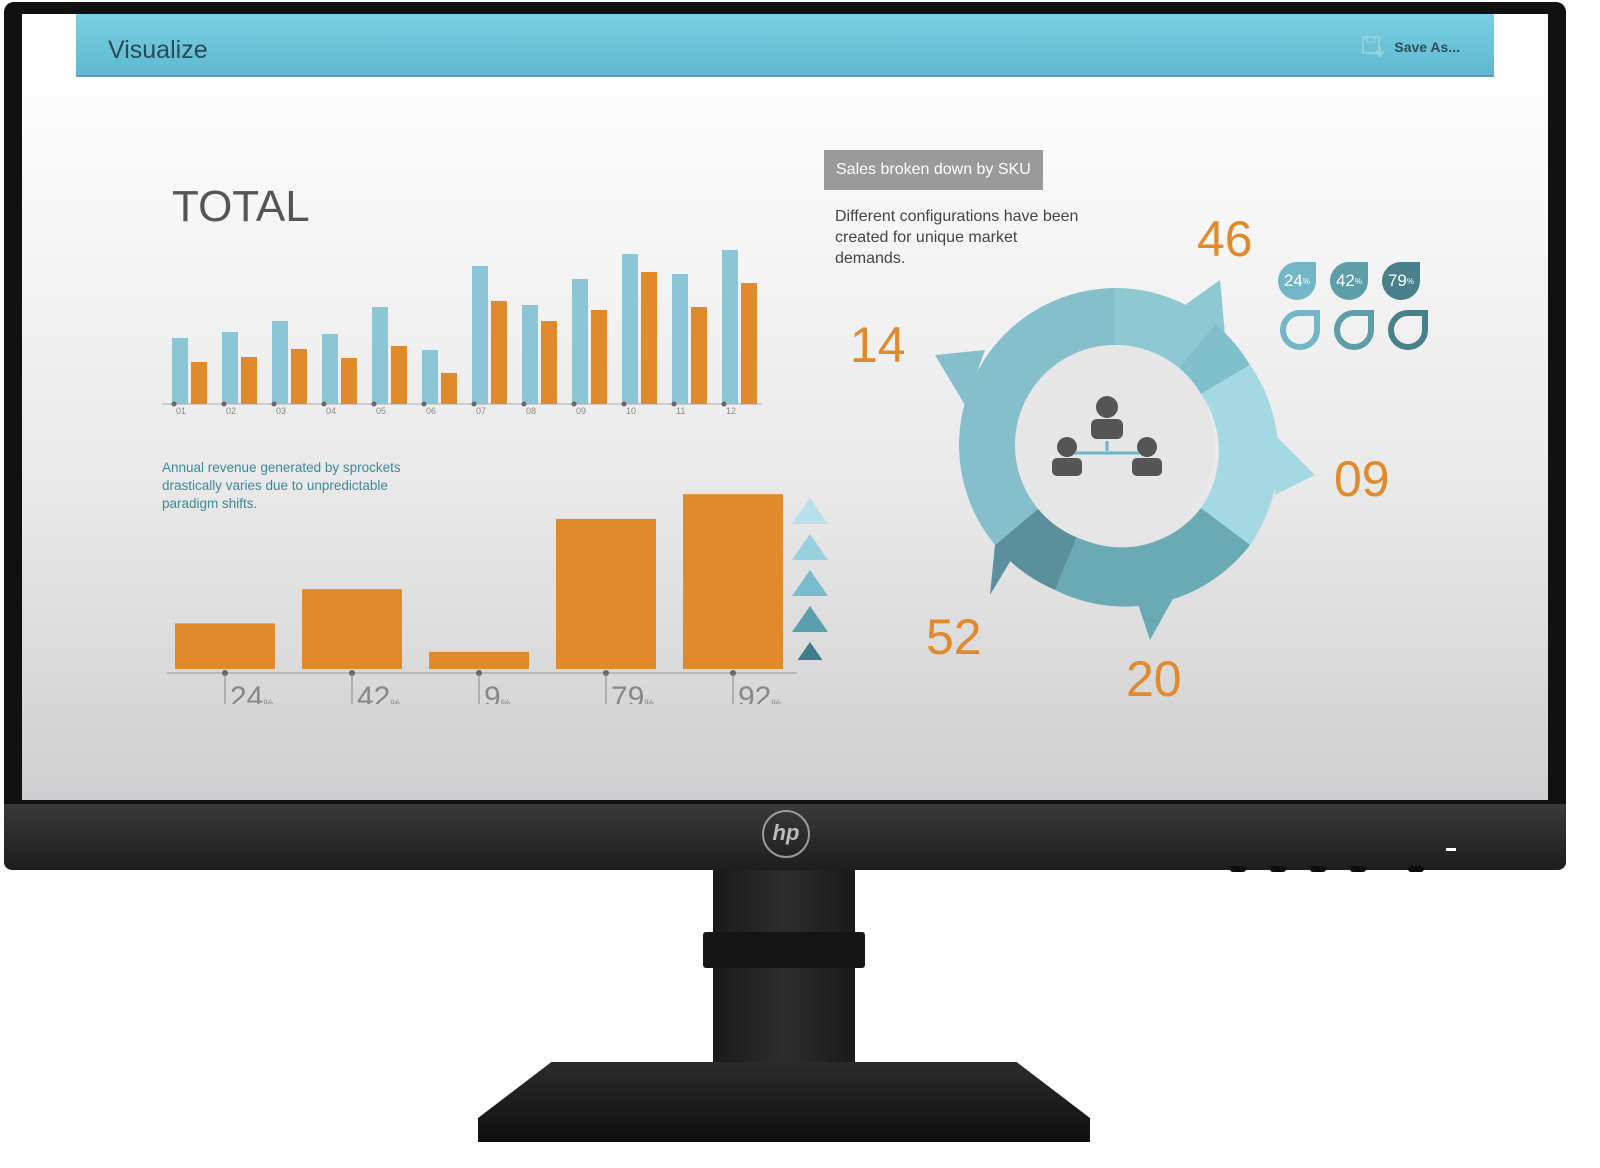  What do you see at coordinates (730, 327) in the screenshot?
I see `bar-12-s1` at bounding box center [730, 327].